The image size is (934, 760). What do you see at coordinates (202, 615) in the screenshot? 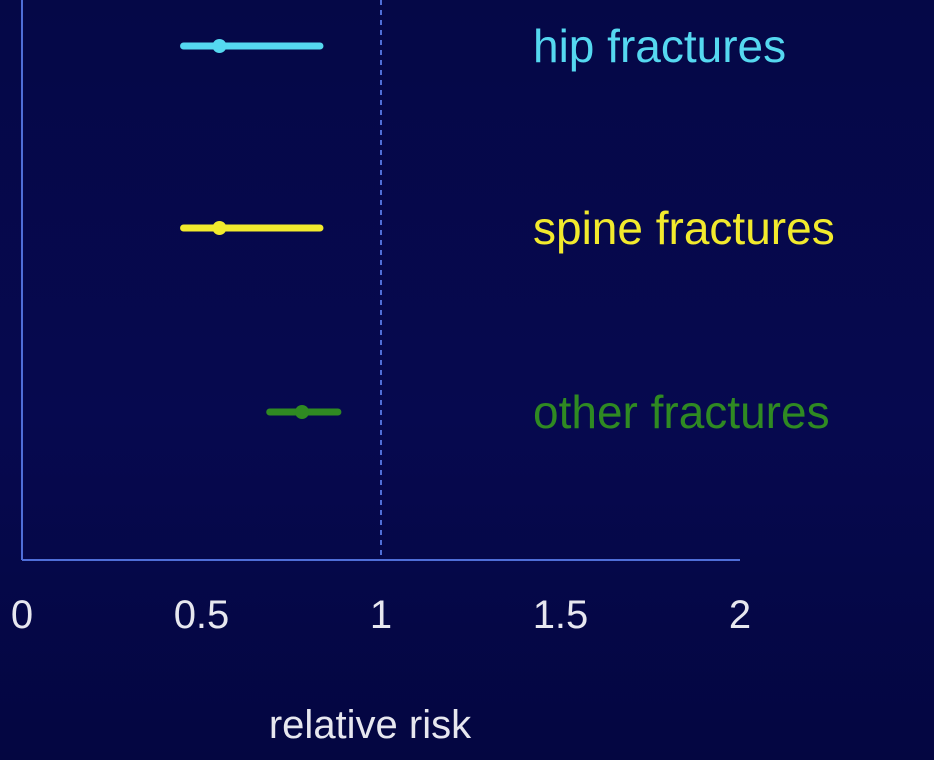
I see `x-tick-label: 0.5` at bounding box center [202, 615].